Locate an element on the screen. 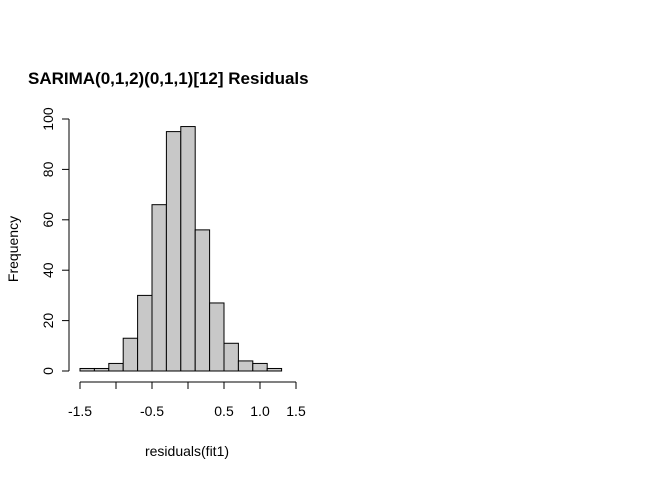 This screenshot has height=480, width=672. x-axis: -1.5 -0.5 0.5 1.0 1.5 is located at coordinates (187, 400).